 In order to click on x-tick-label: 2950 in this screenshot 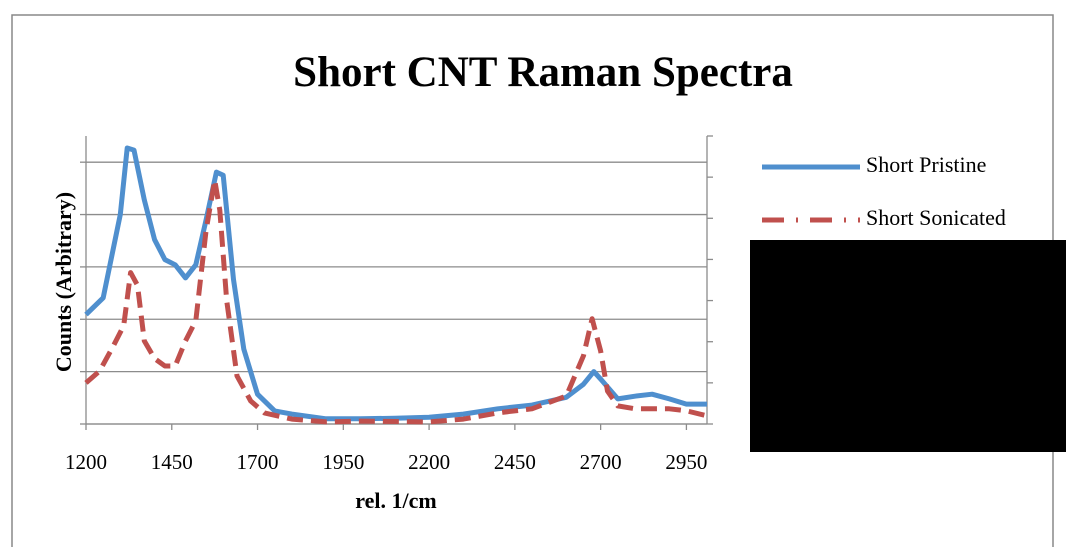, I will do `click(686, 462)`.